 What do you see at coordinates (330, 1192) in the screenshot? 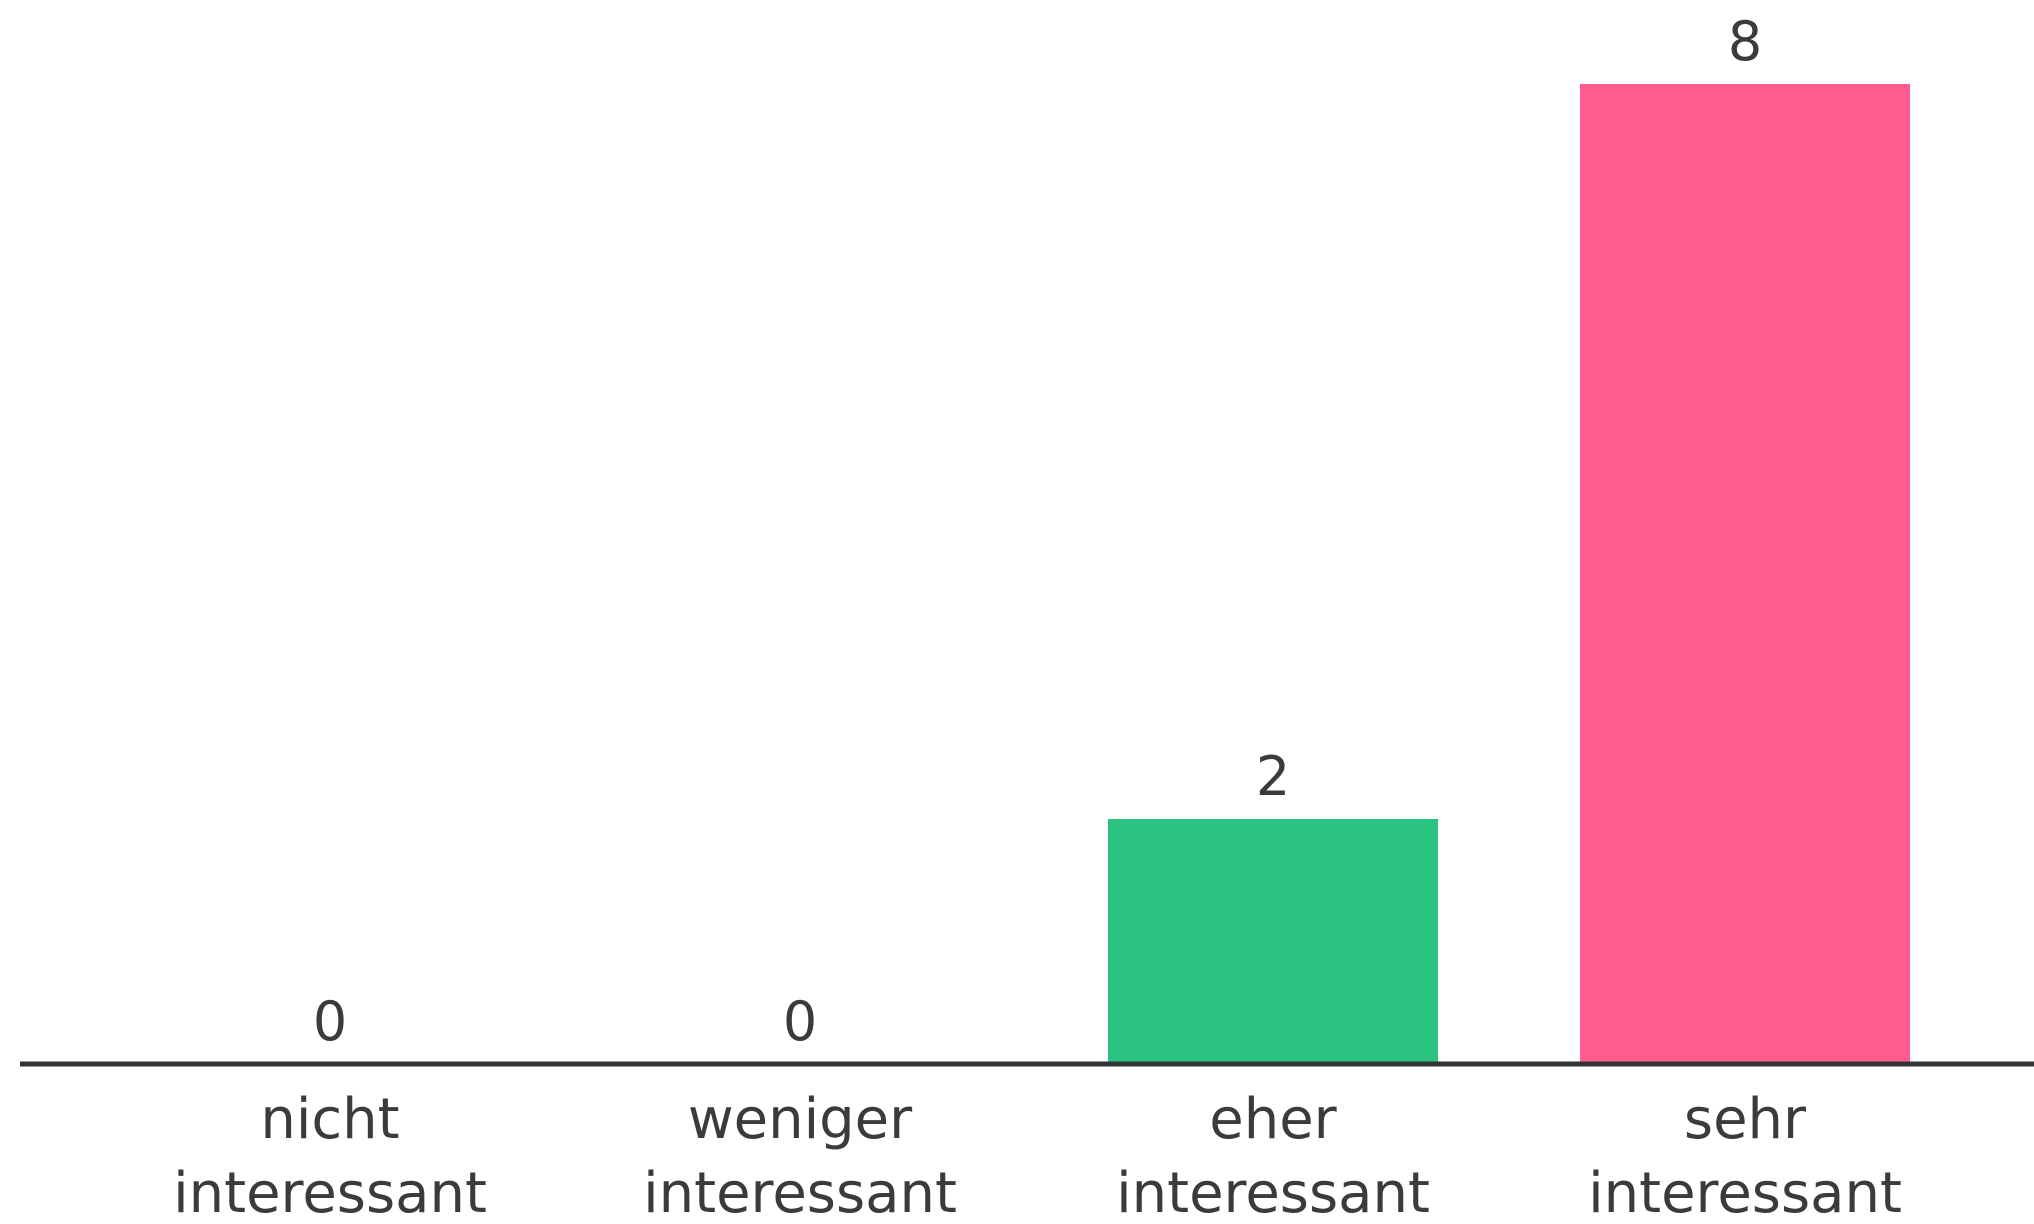
I see `tick-label-0-line-1: interessant` at bounding box center [330, 1192].